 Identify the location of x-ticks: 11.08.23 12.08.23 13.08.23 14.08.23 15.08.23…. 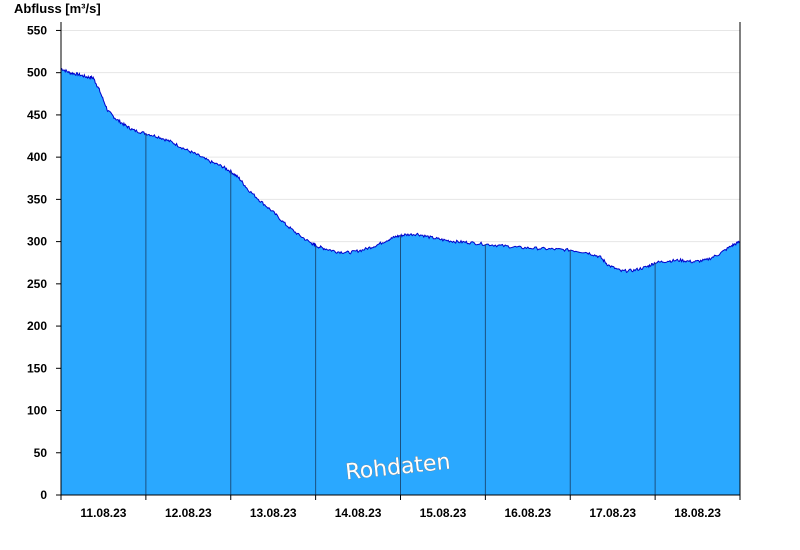
(400, 507).